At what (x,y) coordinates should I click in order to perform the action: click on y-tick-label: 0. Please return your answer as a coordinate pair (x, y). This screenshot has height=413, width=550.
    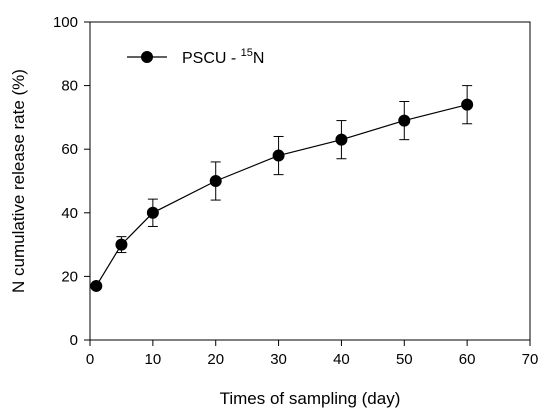
    Looking at the image, I should click on (74, 340).